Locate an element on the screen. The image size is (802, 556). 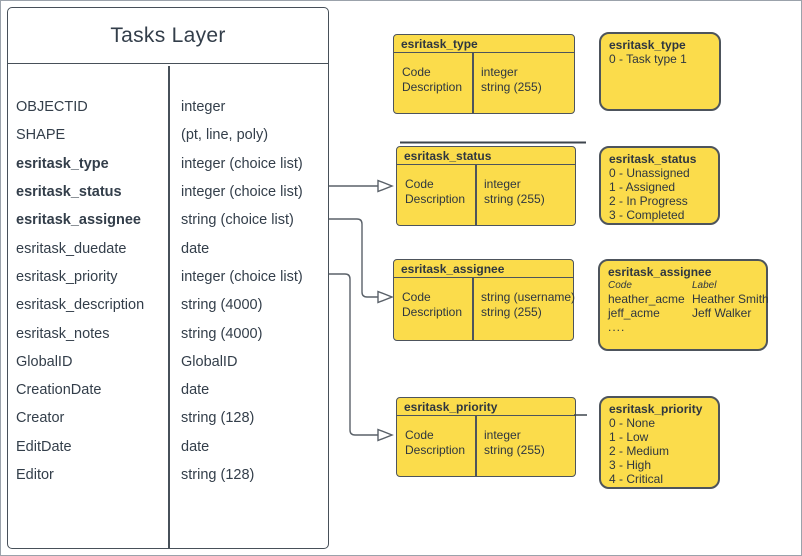
col-header-code: Code is located at coordinates (620, 285).